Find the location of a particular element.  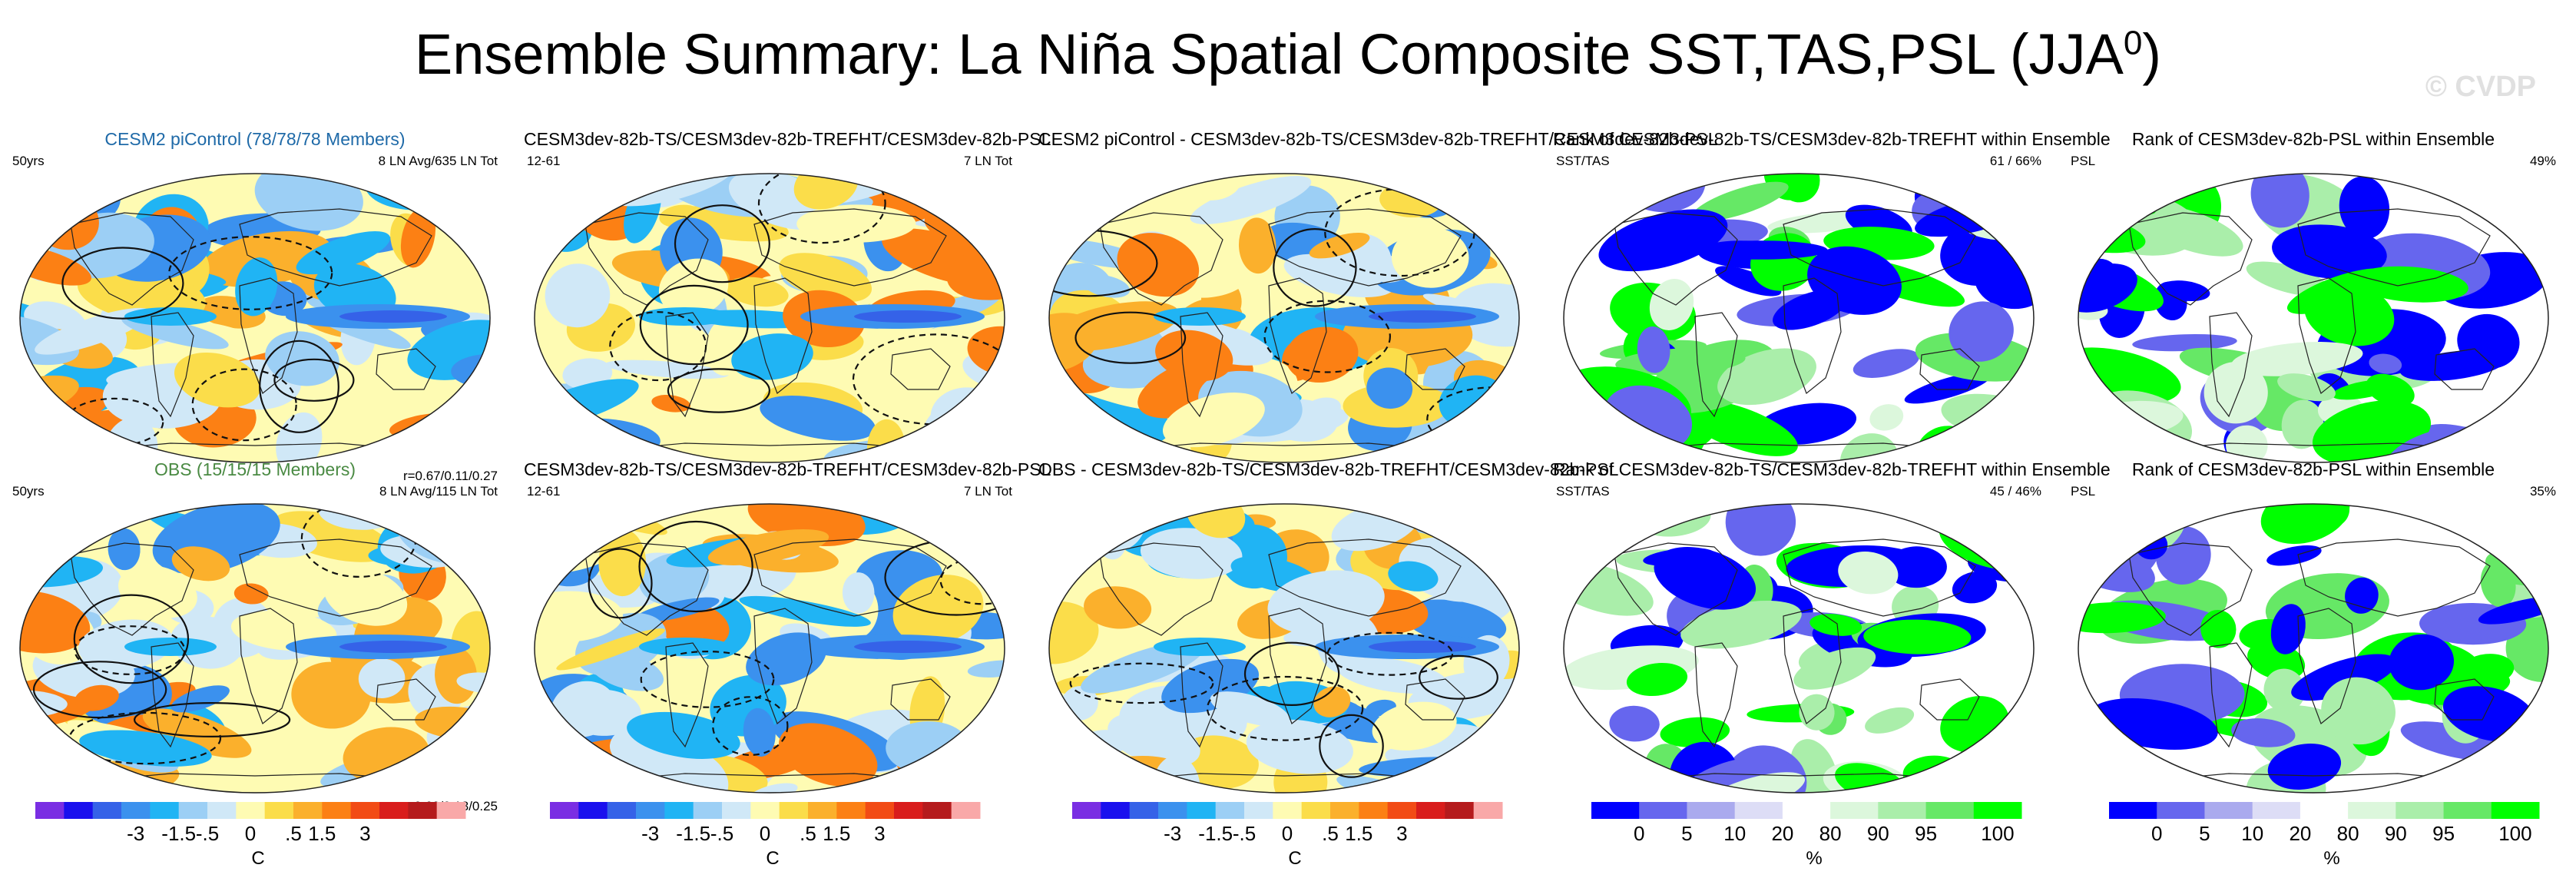

panel-title: CESM2 piControl (78/78/78 Members) is located at coordinates (255, 139).